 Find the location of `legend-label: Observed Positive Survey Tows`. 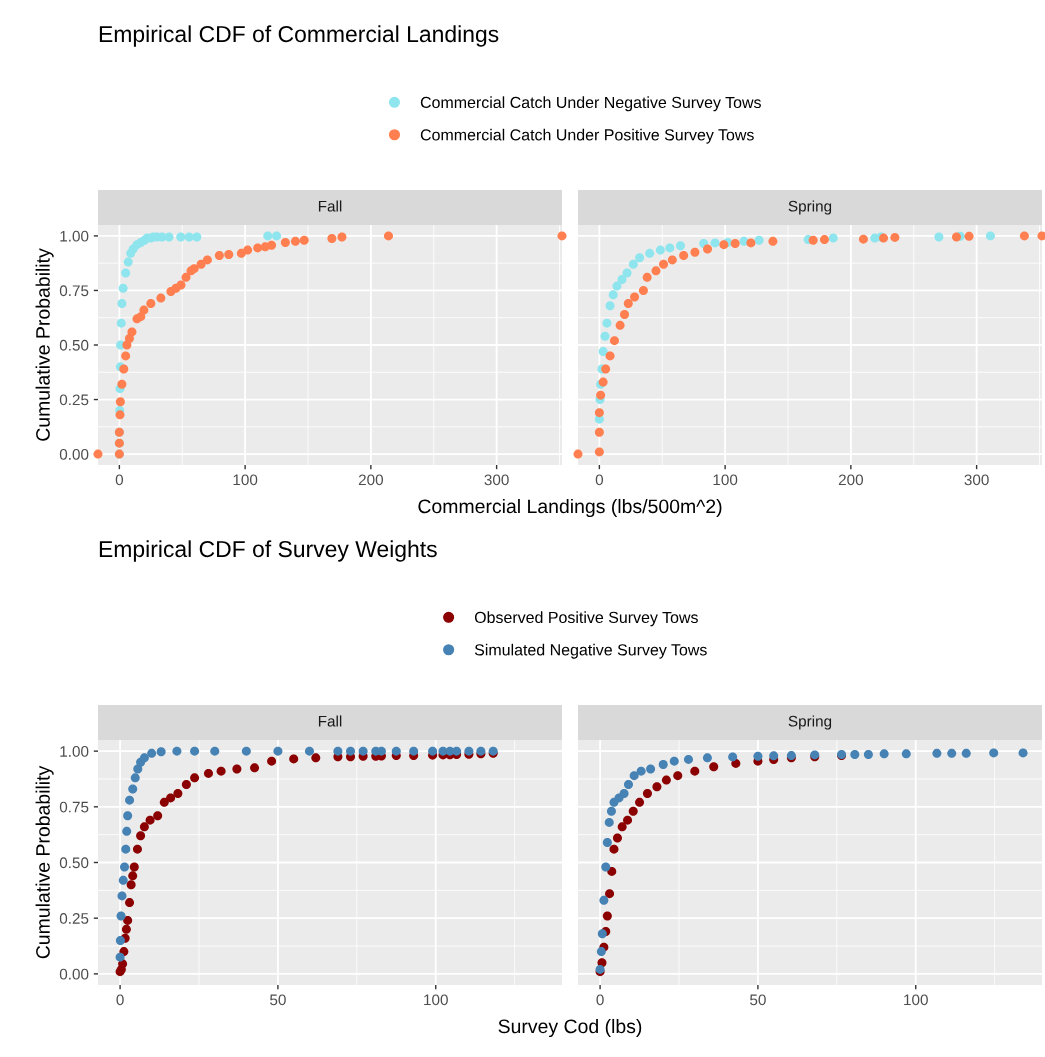

legend-label: Observed Positive Survey Tows is located at coordinates (586, 619).